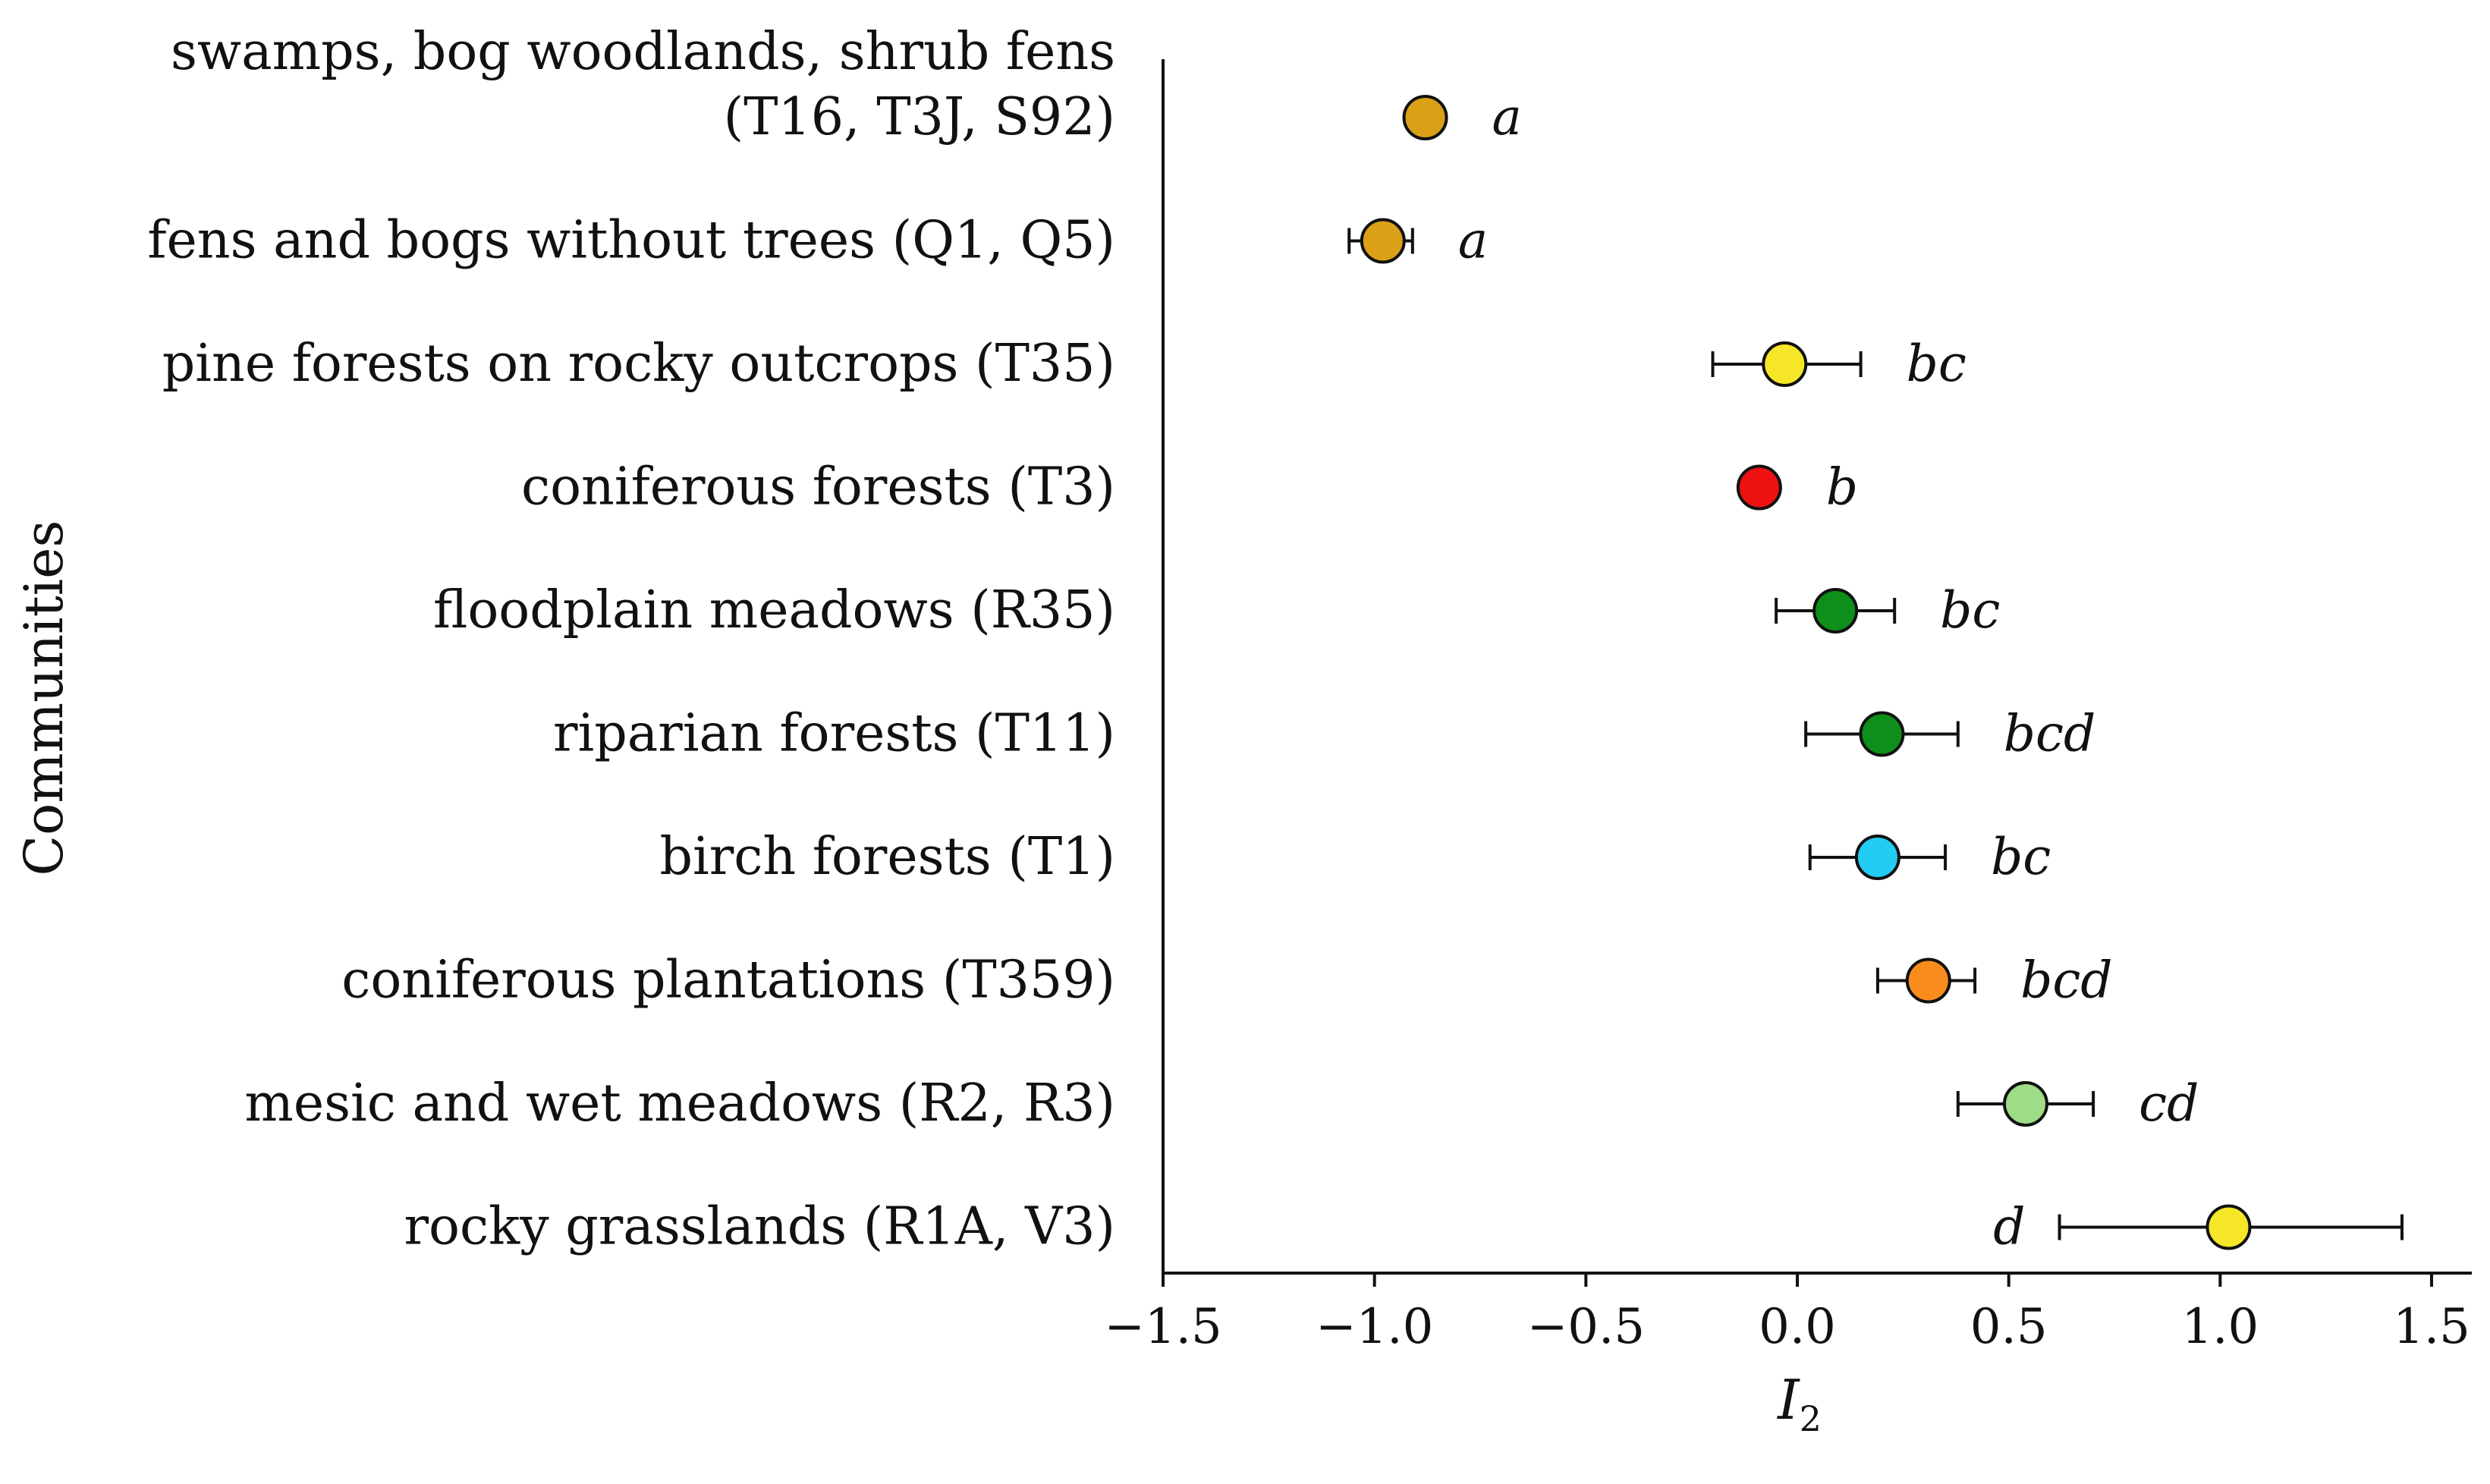 Image resolution: width=2490 pixels, height=1484 pixels. What do you see at coordinates (834, 734) in the screenshot?
I see `category-label: riparian forests (T11)` at bounding box center [834, 734].